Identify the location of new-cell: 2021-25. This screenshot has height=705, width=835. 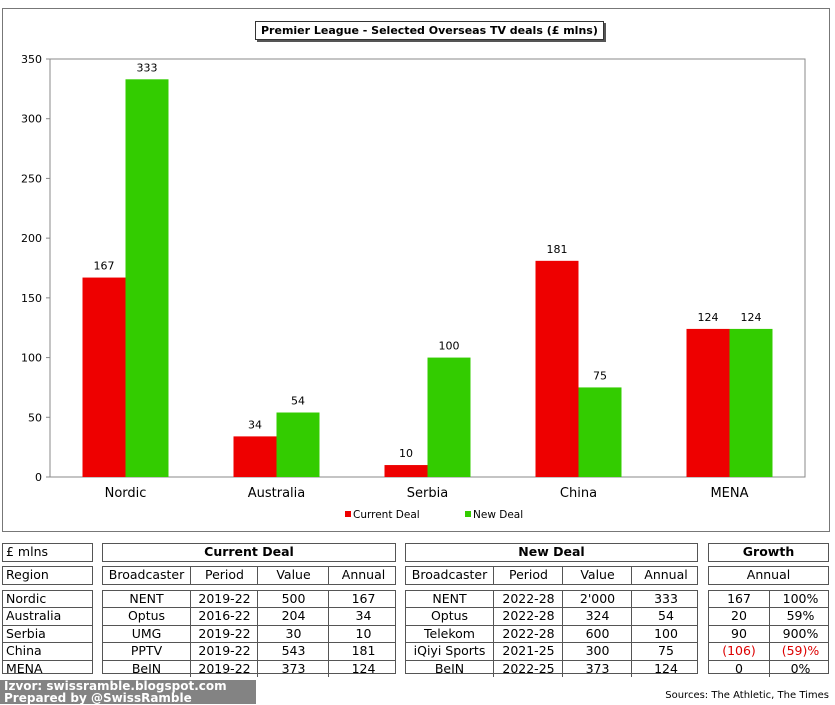
(528, 651).